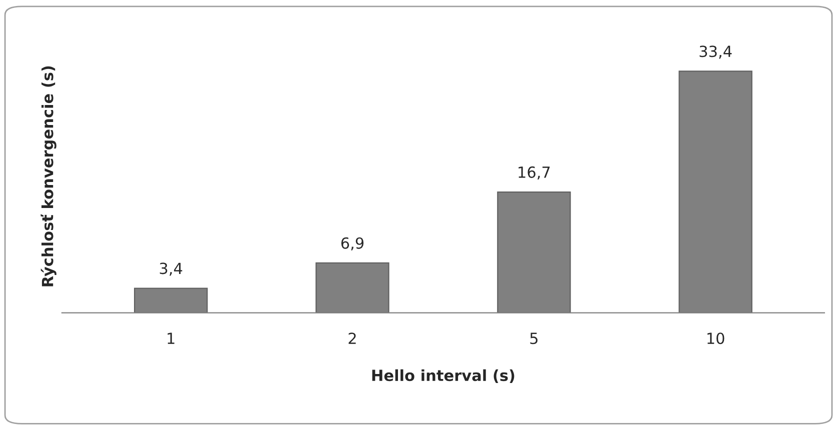  Describe the element at coordinates (171, 269) in the screenshot. I see `data-label: 3,4` at that location.